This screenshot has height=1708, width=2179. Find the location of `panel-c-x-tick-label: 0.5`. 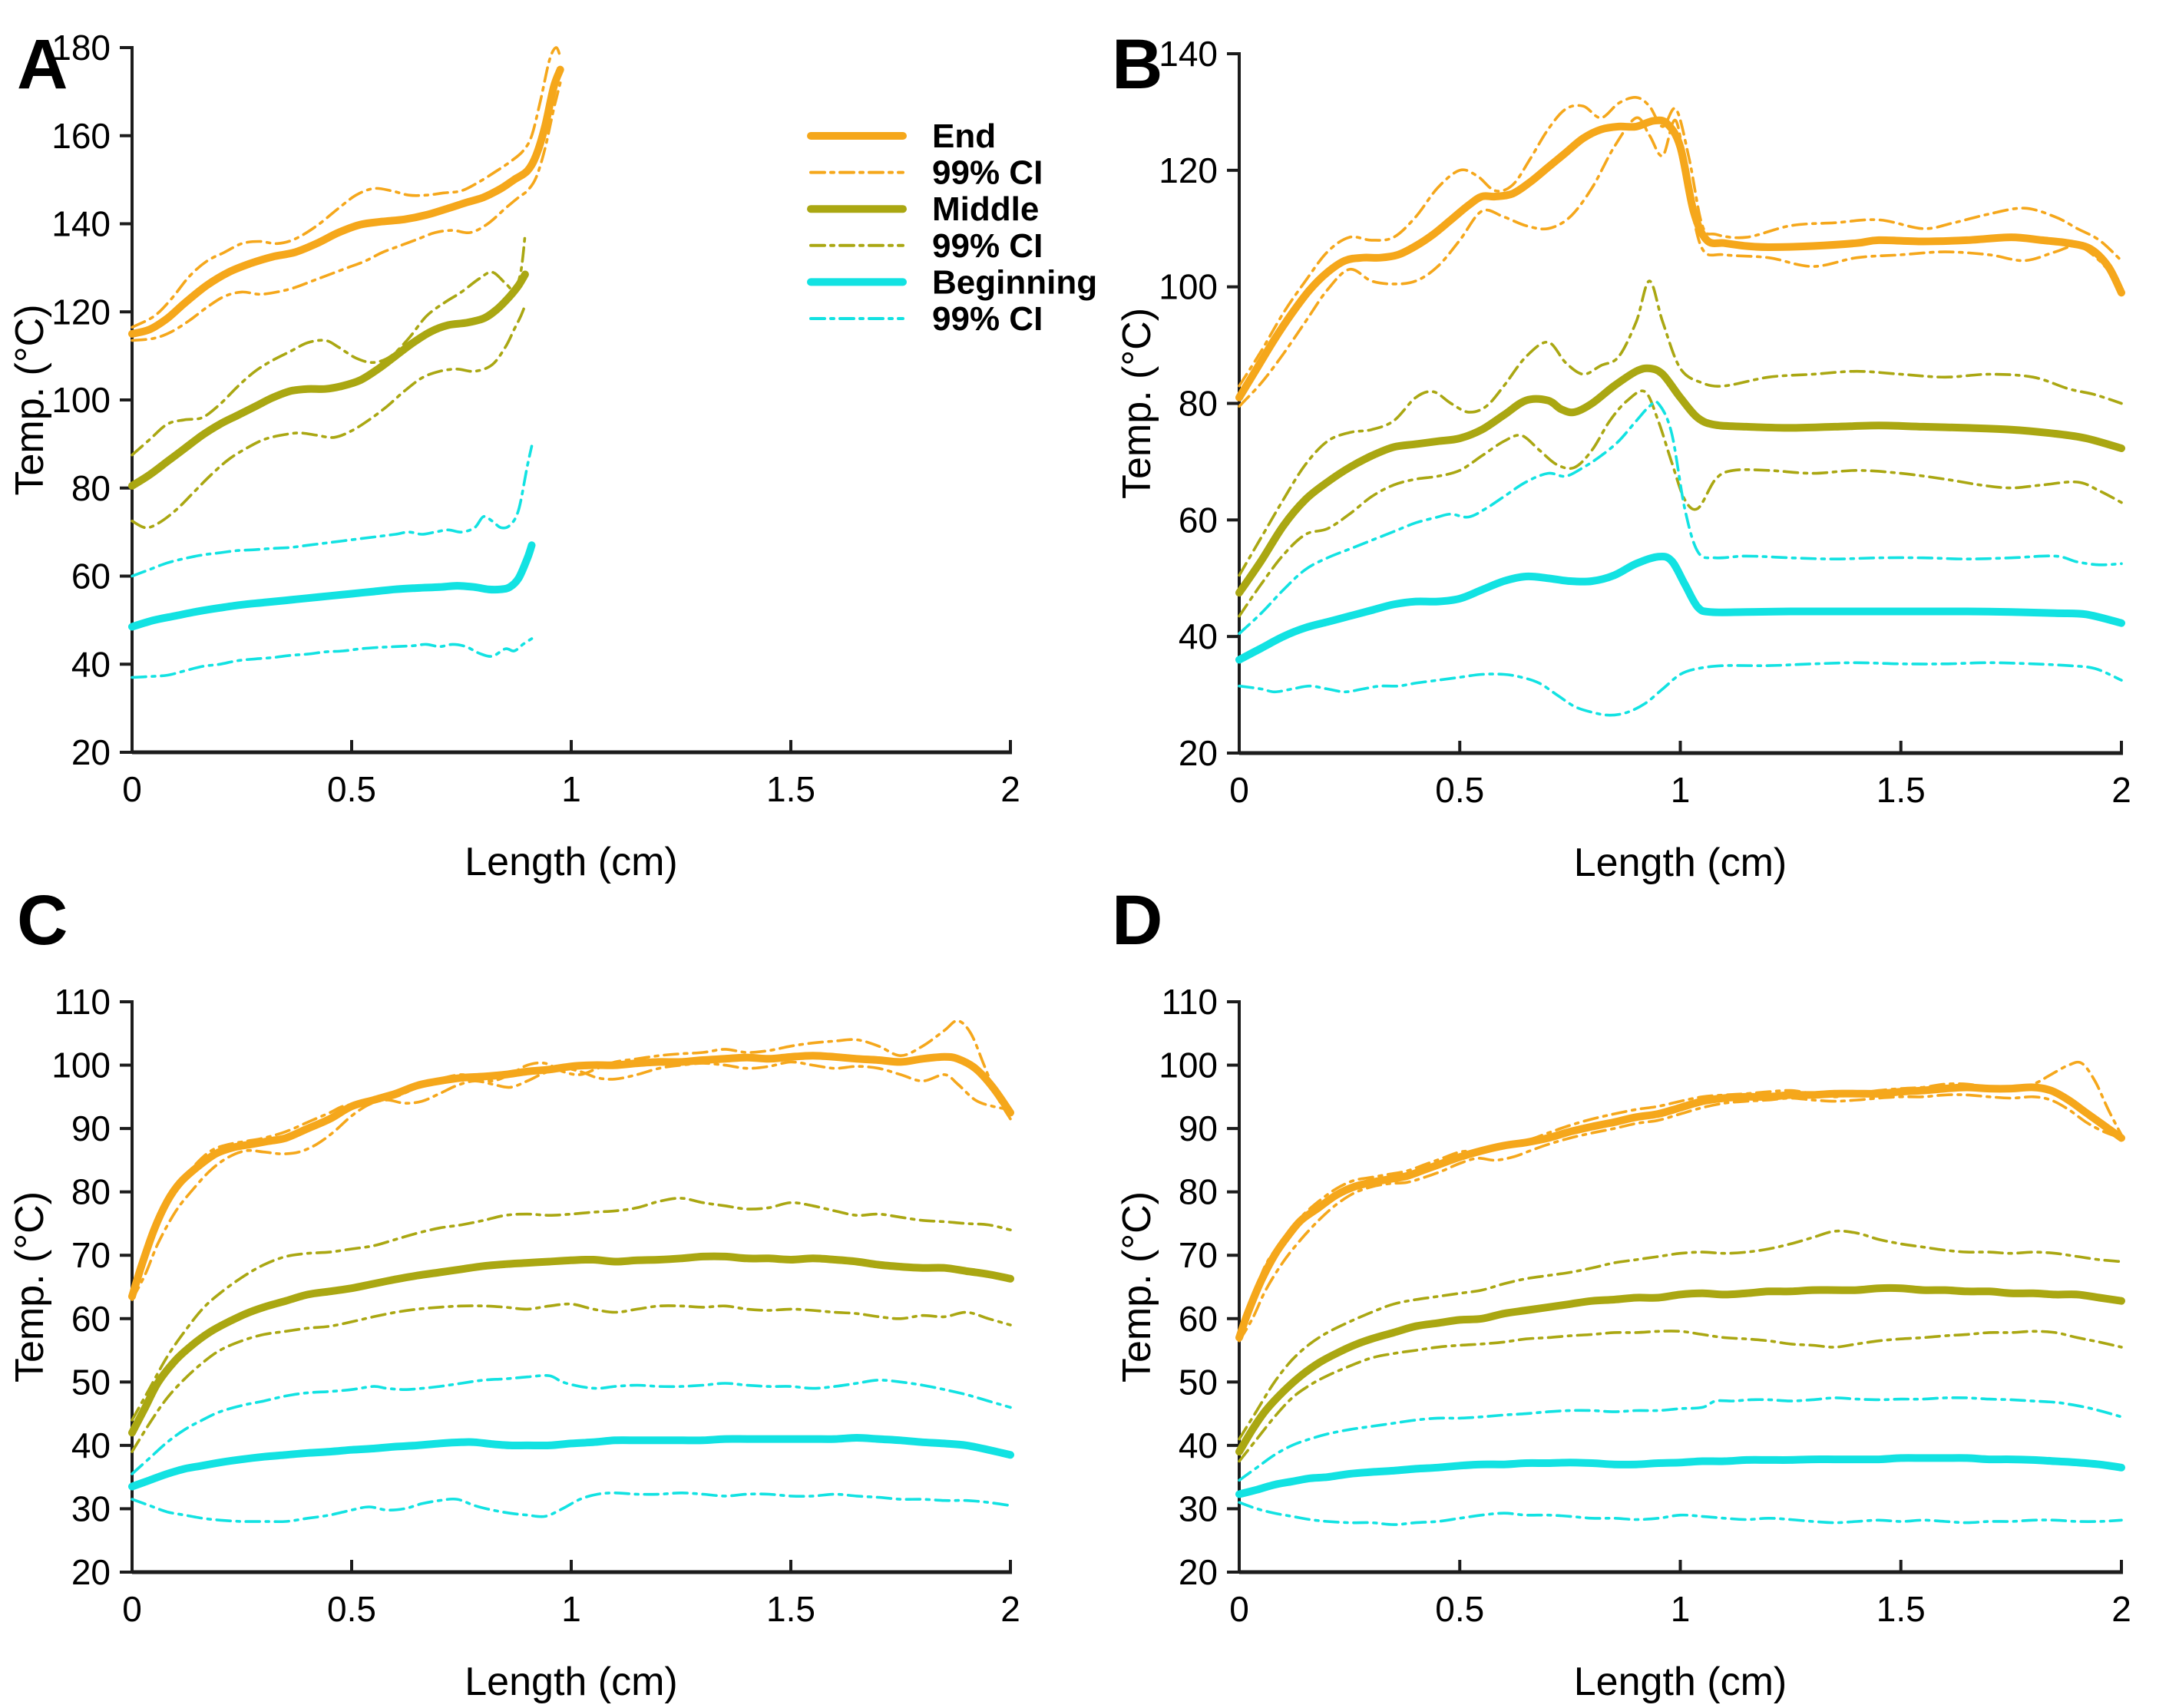

panel-c-x-tick-label: 0.5 is located at coordinates (351, 1609).